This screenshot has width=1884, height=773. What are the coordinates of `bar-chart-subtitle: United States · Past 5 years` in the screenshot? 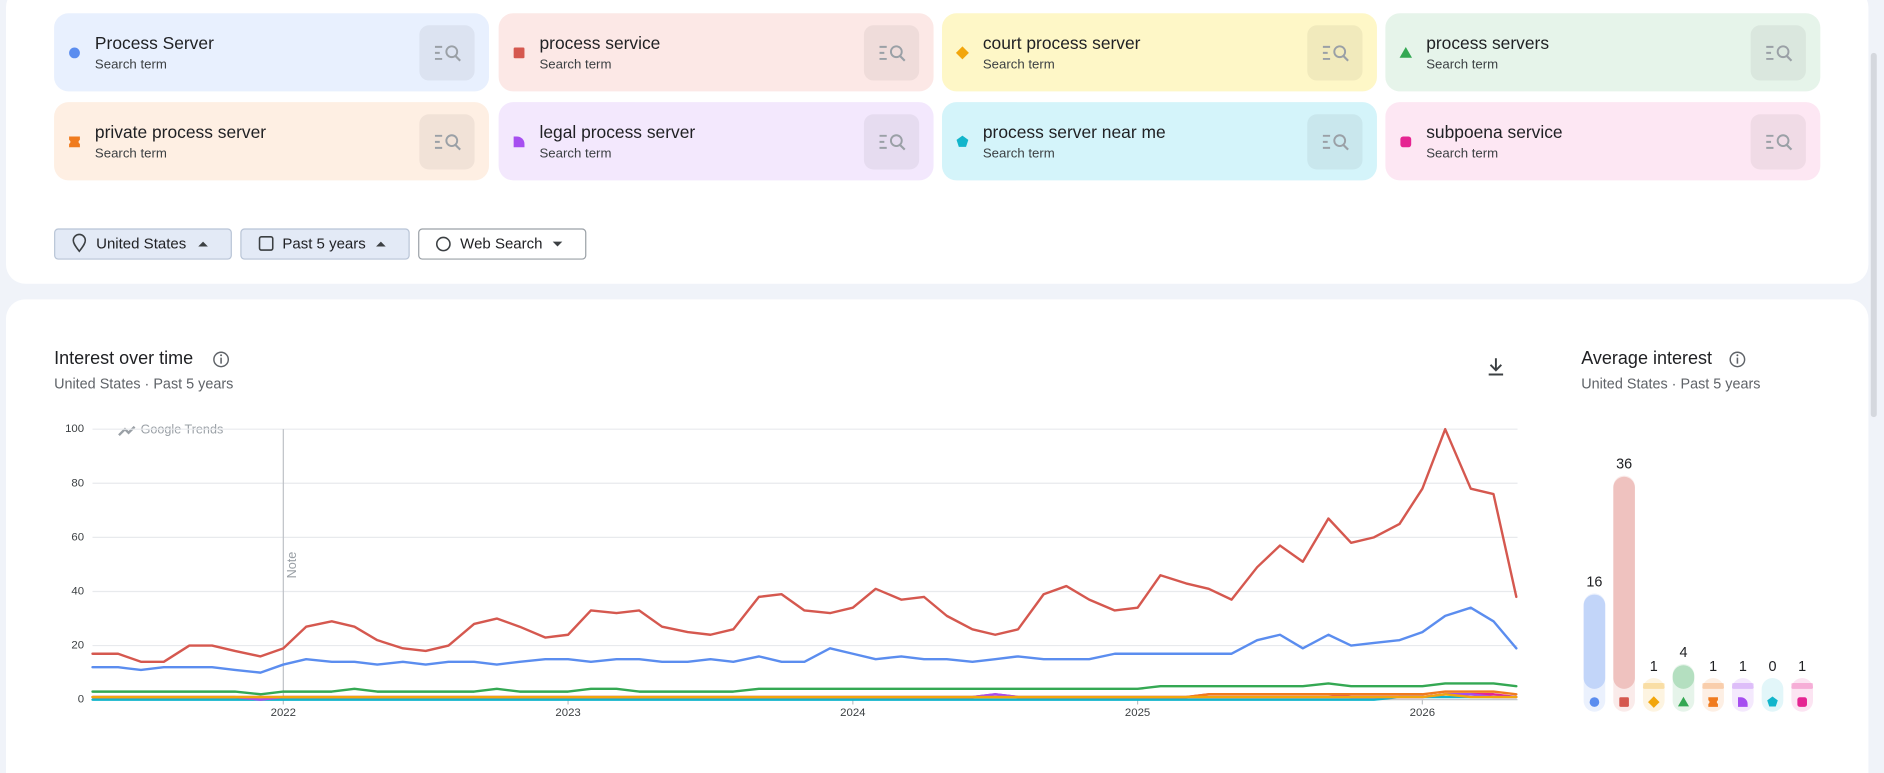 It's located at (1670, 385).